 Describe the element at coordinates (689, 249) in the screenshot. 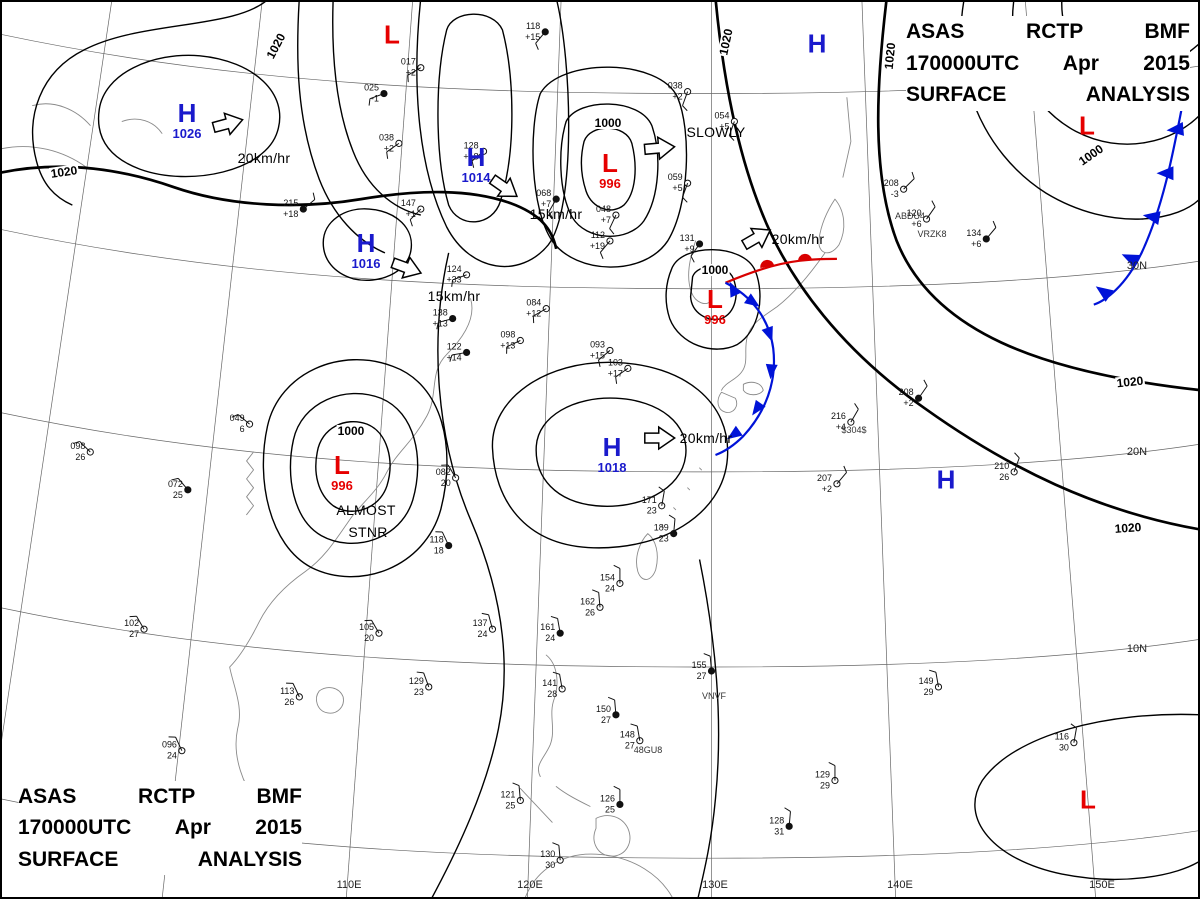

I see `svg-text: +9` at that location.